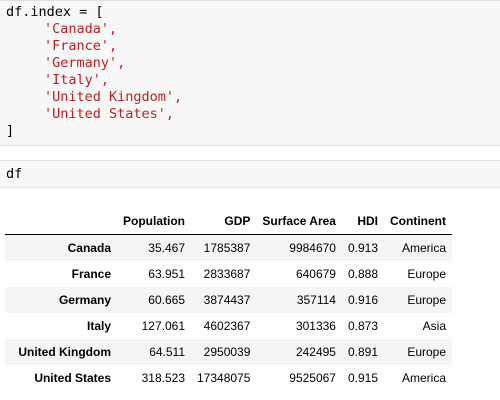 The height and width of the screenshot is (400, 500). What do you see at coordinates (166, 248) in the screenshot?
I see `cell-population: 35.467` at bounding box center [166, 248].